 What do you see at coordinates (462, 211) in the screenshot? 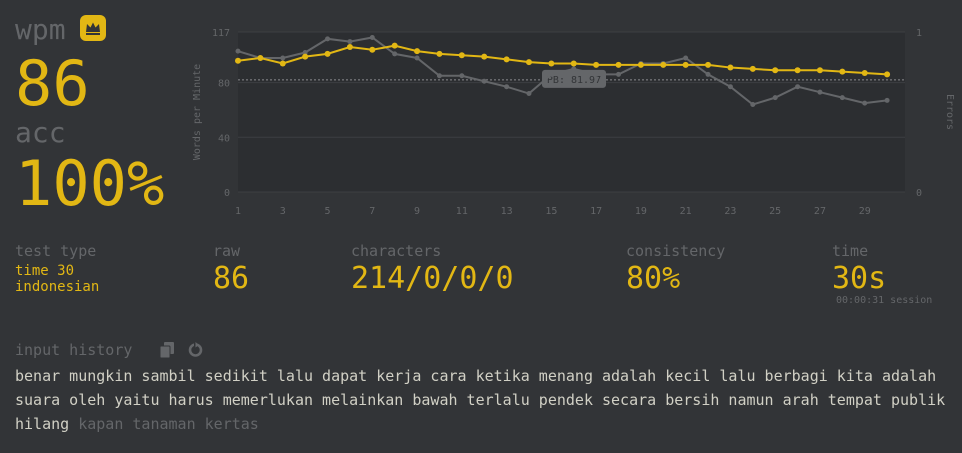
I see `chart-x-tick-label: 11` at bounding box center [462, 211].